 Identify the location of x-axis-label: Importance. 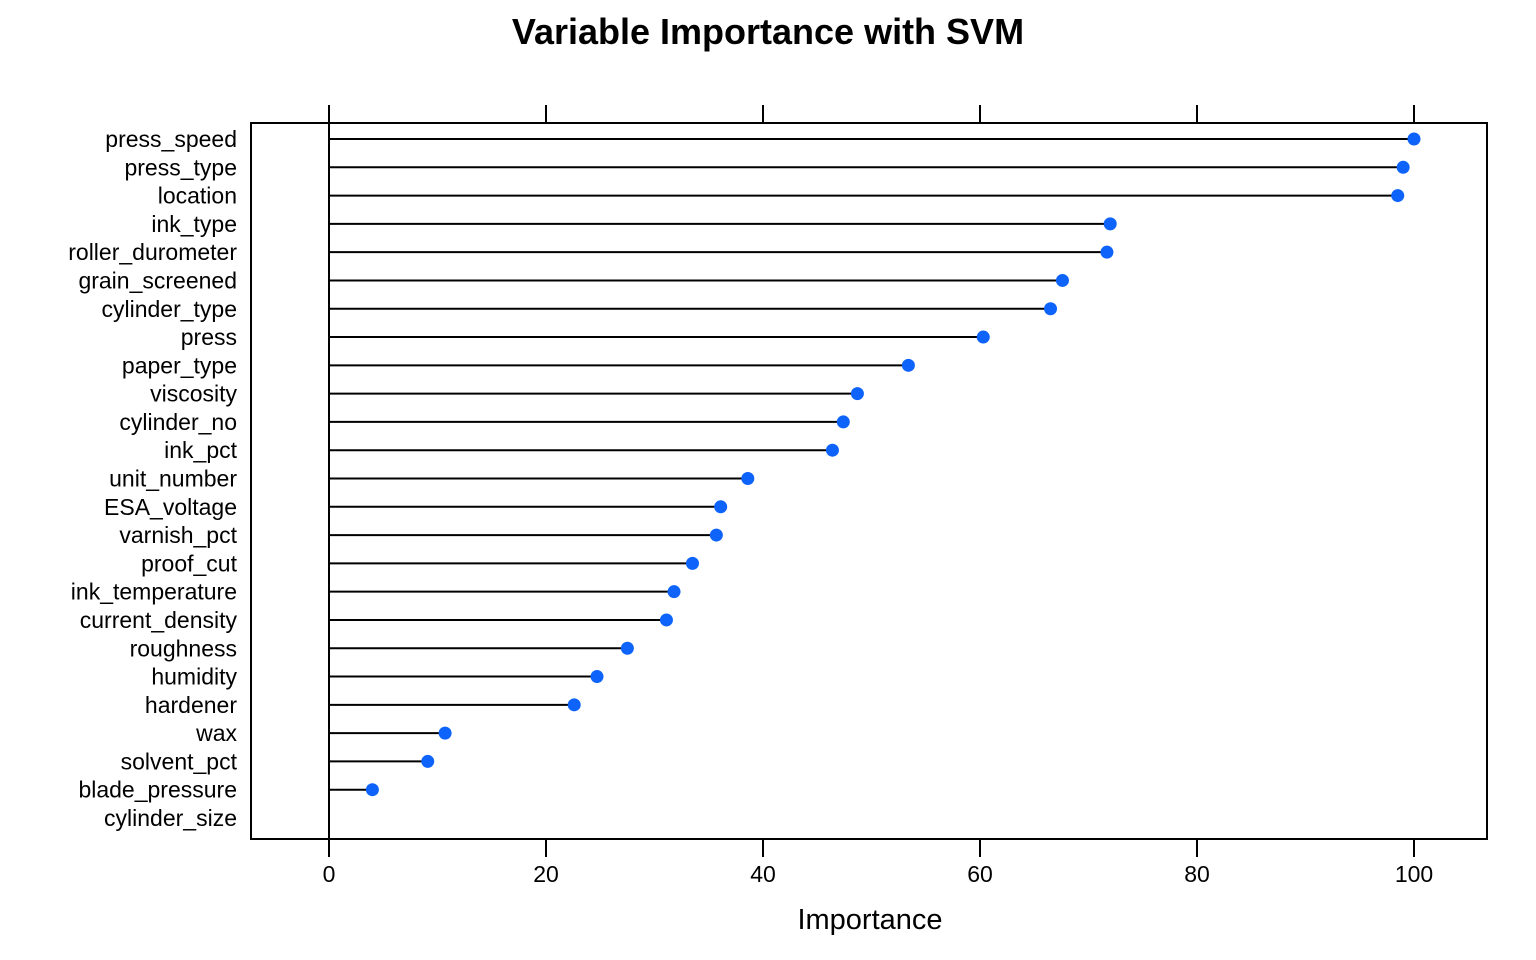
(869, 920).